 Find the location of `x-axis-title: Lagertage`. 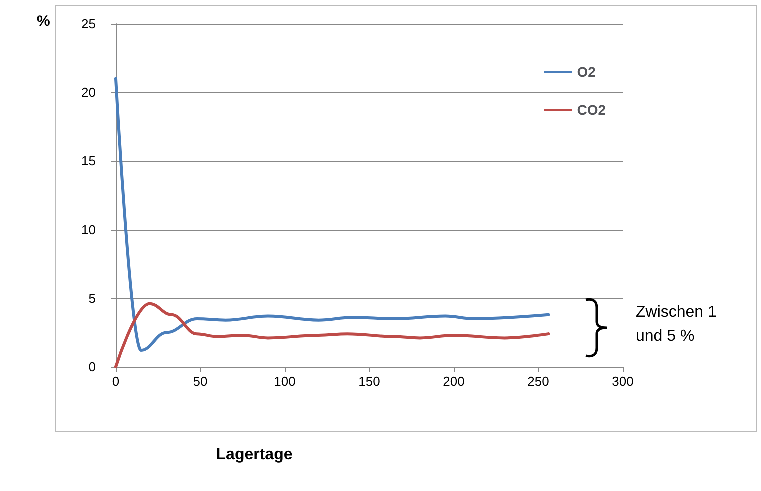

x-axis-title: Lagertage is located at coordinates (254, 455).